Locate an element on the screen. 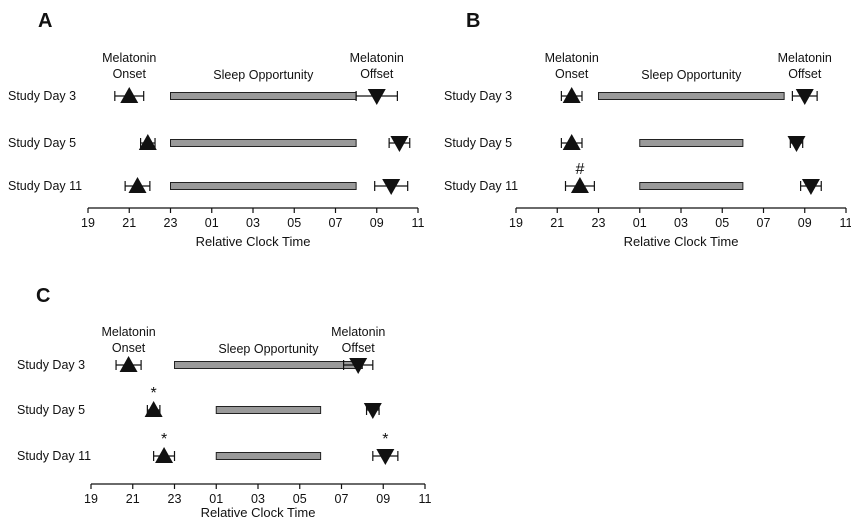  study-day-row: Study Day 11 # is located at coordinates (633, 178).